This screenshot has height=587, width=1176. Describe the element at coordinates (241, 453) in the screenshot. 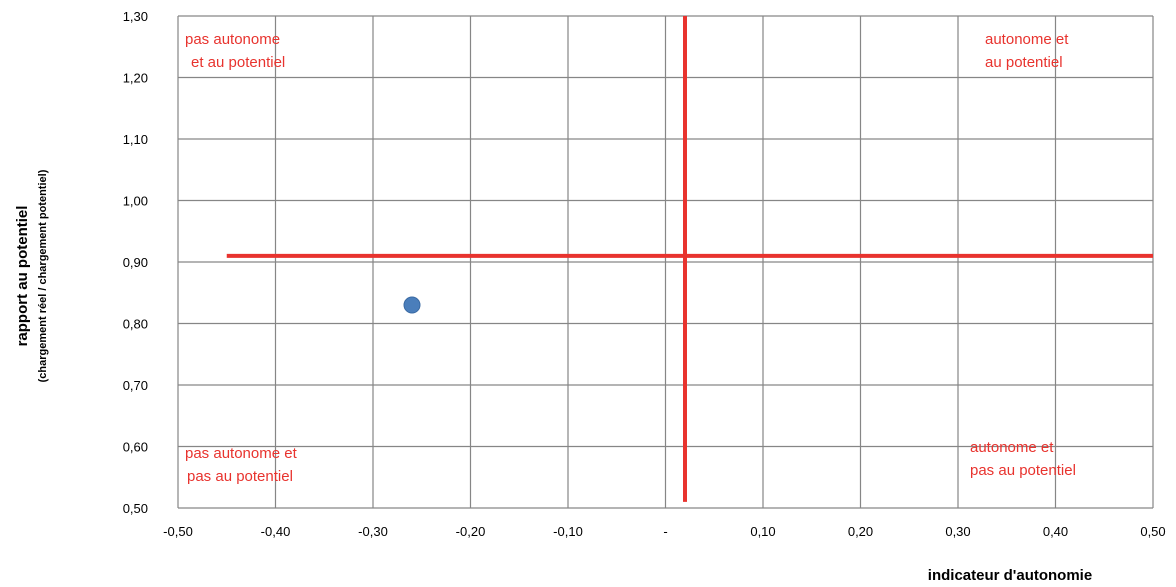

I see `quadrant-label-line: pas autonome et` at that location.